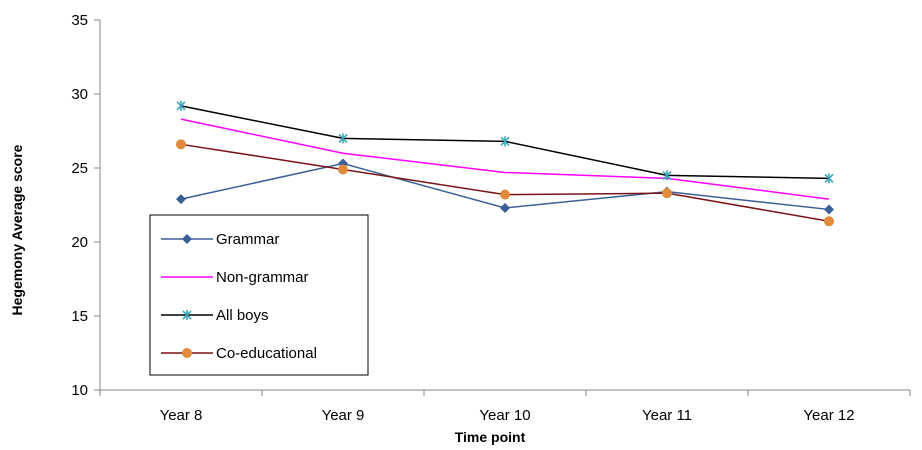 The height and width of the screenshot is (450, 922). Describe the element at coordinates (259, 295) in the screenshot. I see `legend: Grammar Non-grammar All boys Co-educational` at that location.